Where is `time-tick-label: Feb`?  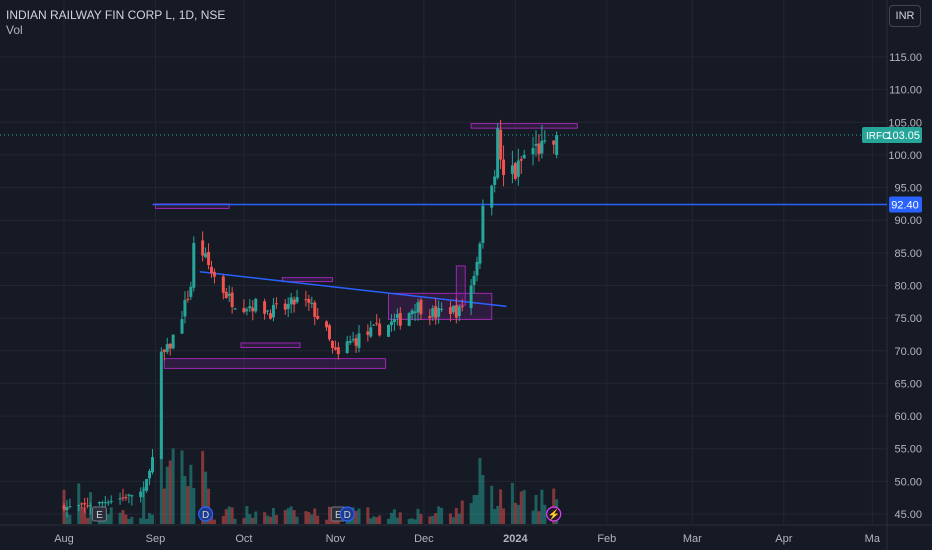 time-tick-label: Feb is located at coordinates (606, 539).